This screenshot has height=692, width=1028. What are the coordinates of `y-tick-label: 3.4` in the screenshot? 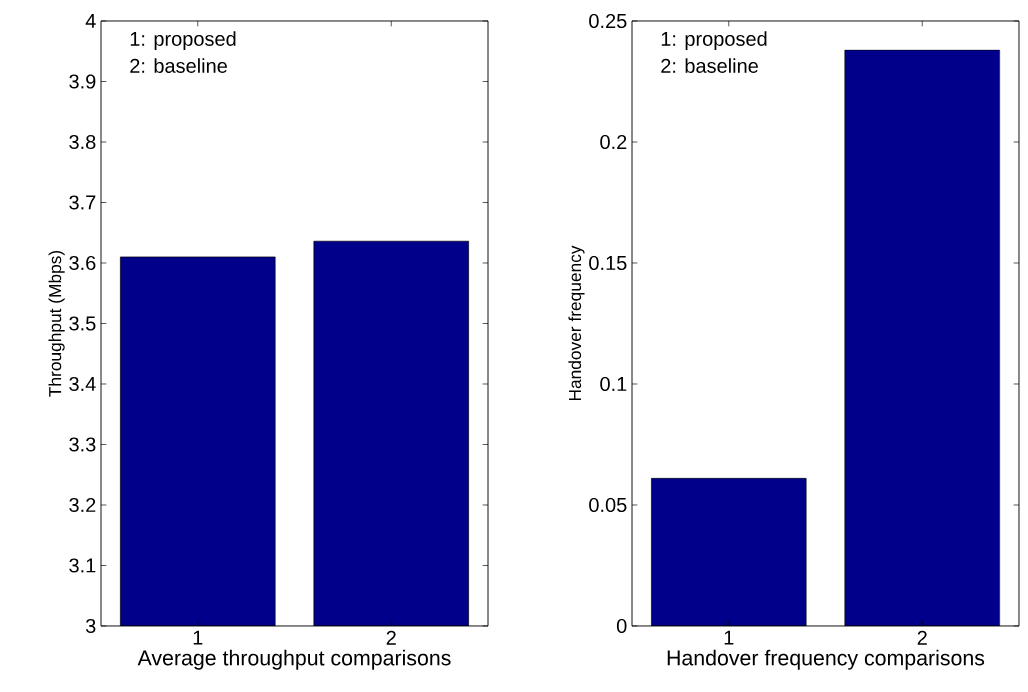 It's located at (82, 384).